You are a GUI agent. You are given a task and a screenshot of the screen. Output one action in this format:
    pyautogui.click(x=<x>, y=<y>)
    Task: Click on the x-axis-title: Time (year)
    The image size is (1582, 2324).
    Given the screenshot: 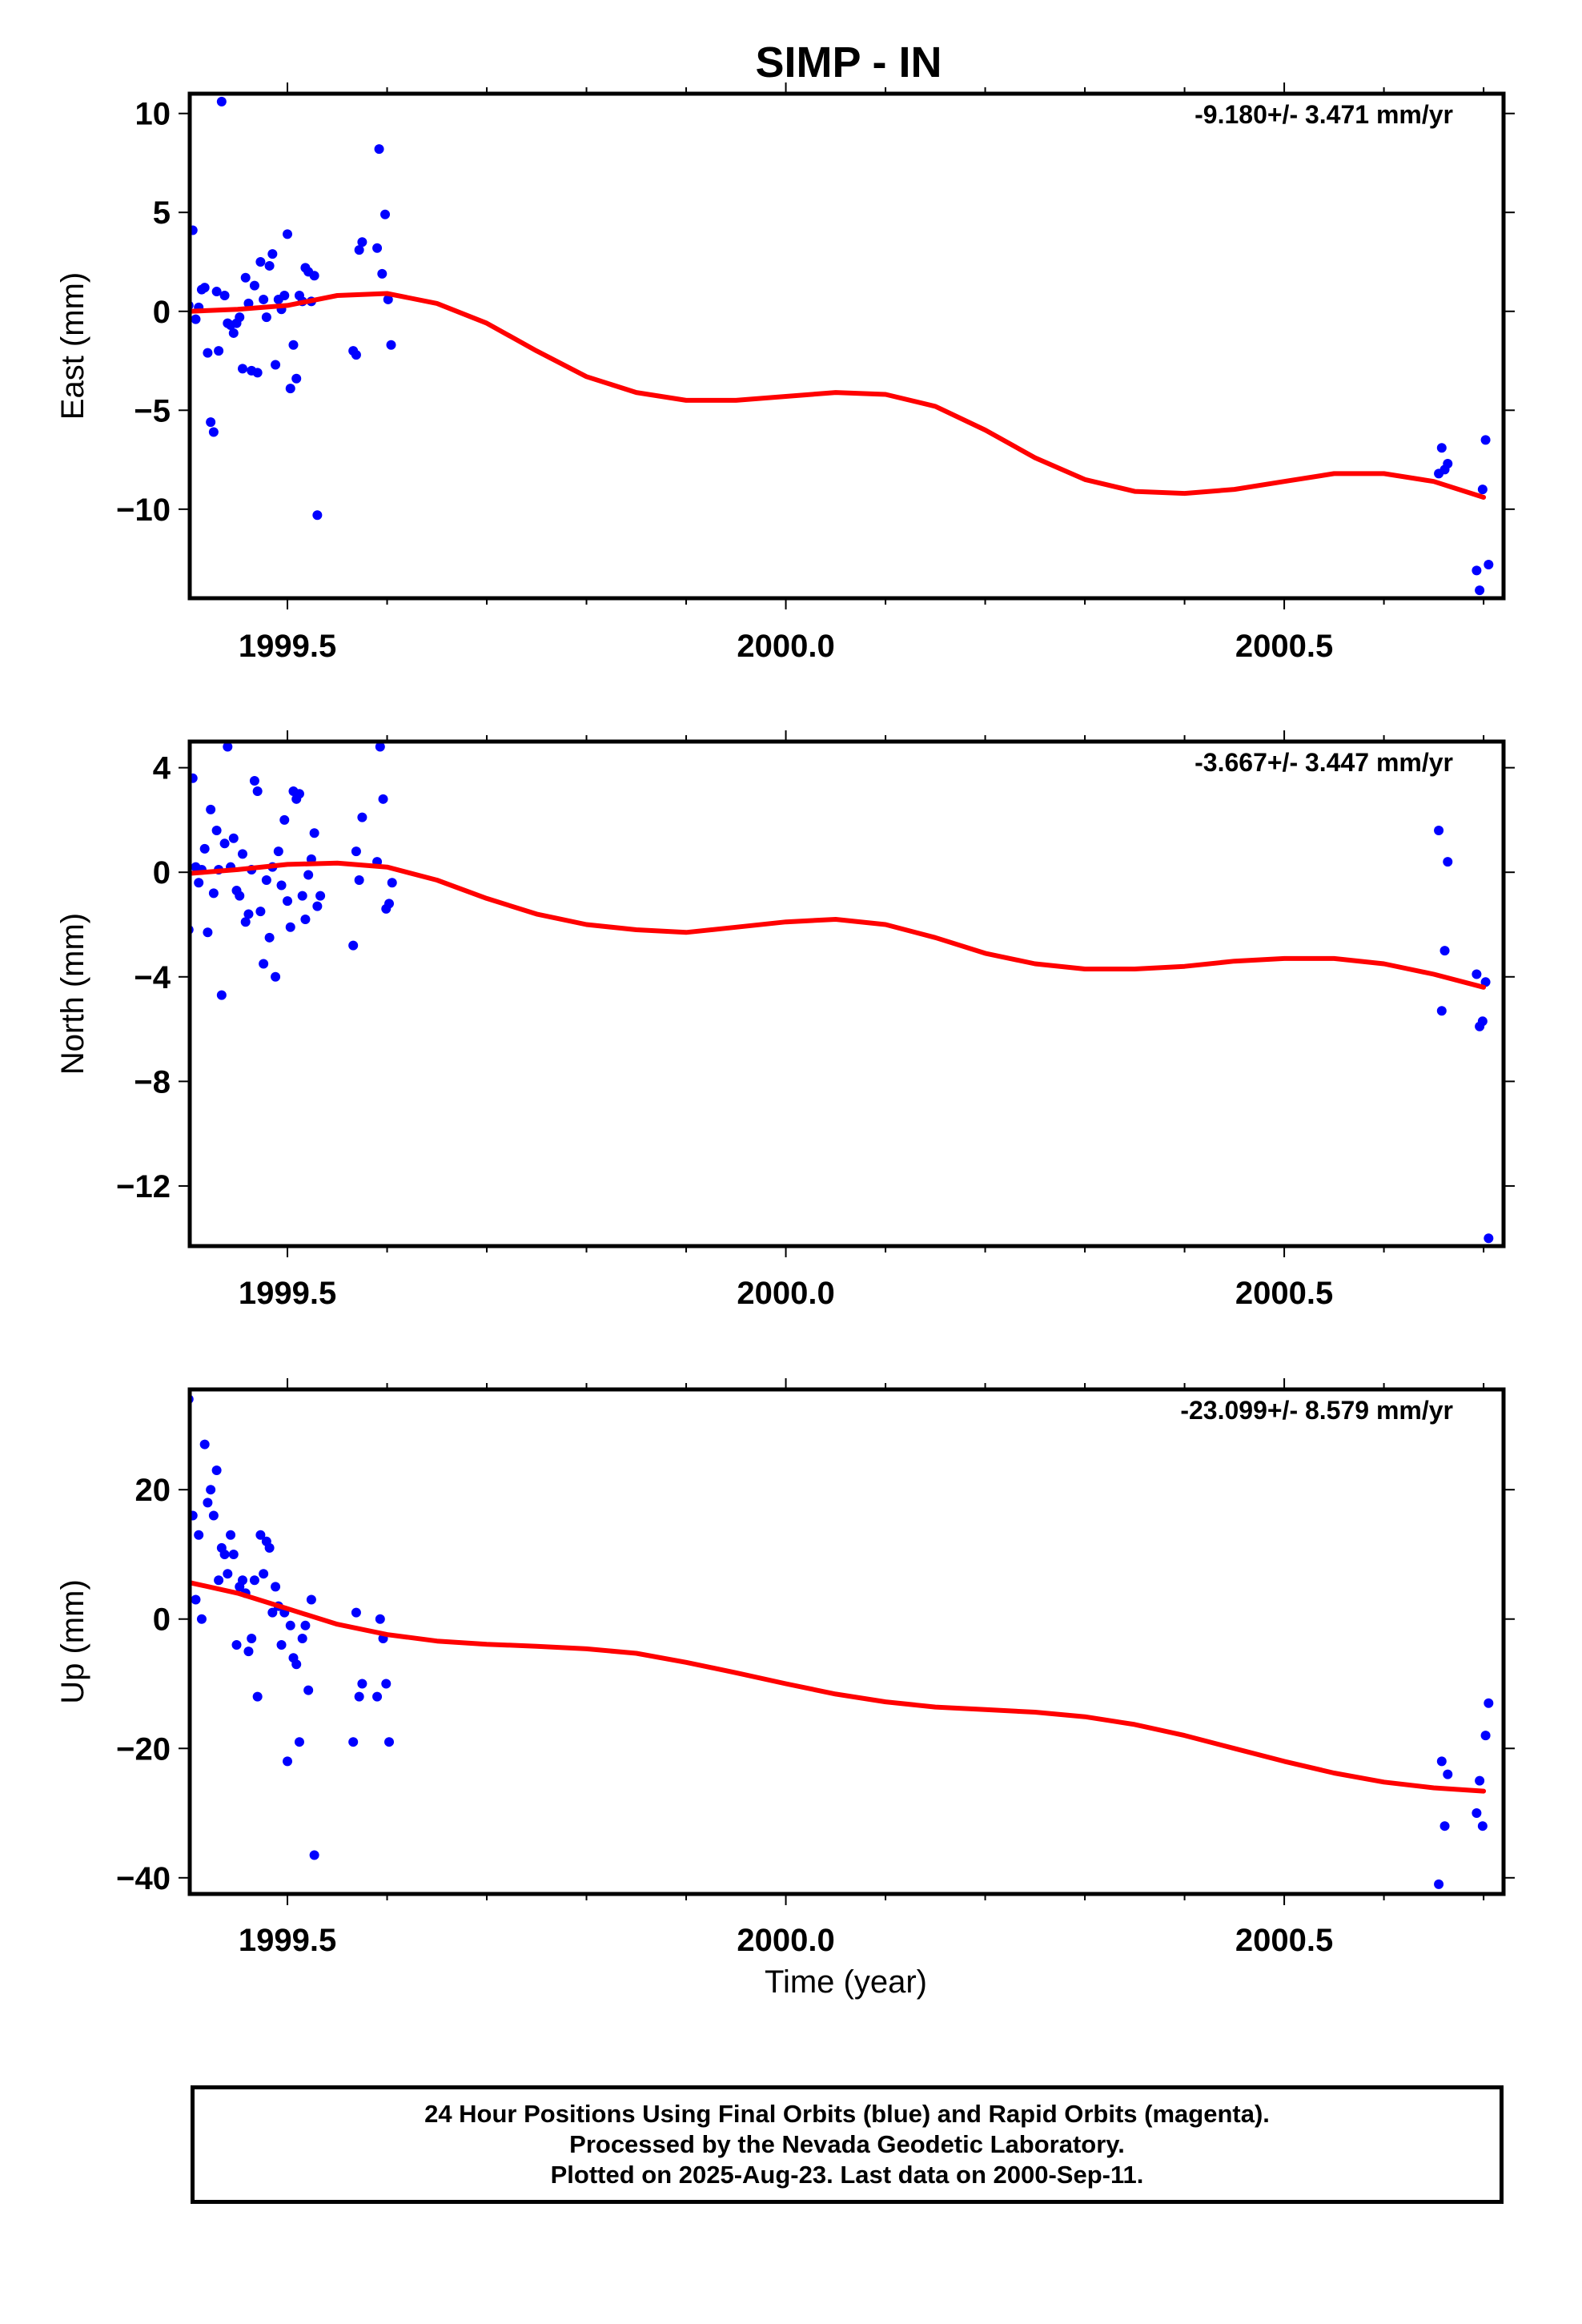 What is the action you would take?
    pyautogui.click(x=846, y=1982)
    